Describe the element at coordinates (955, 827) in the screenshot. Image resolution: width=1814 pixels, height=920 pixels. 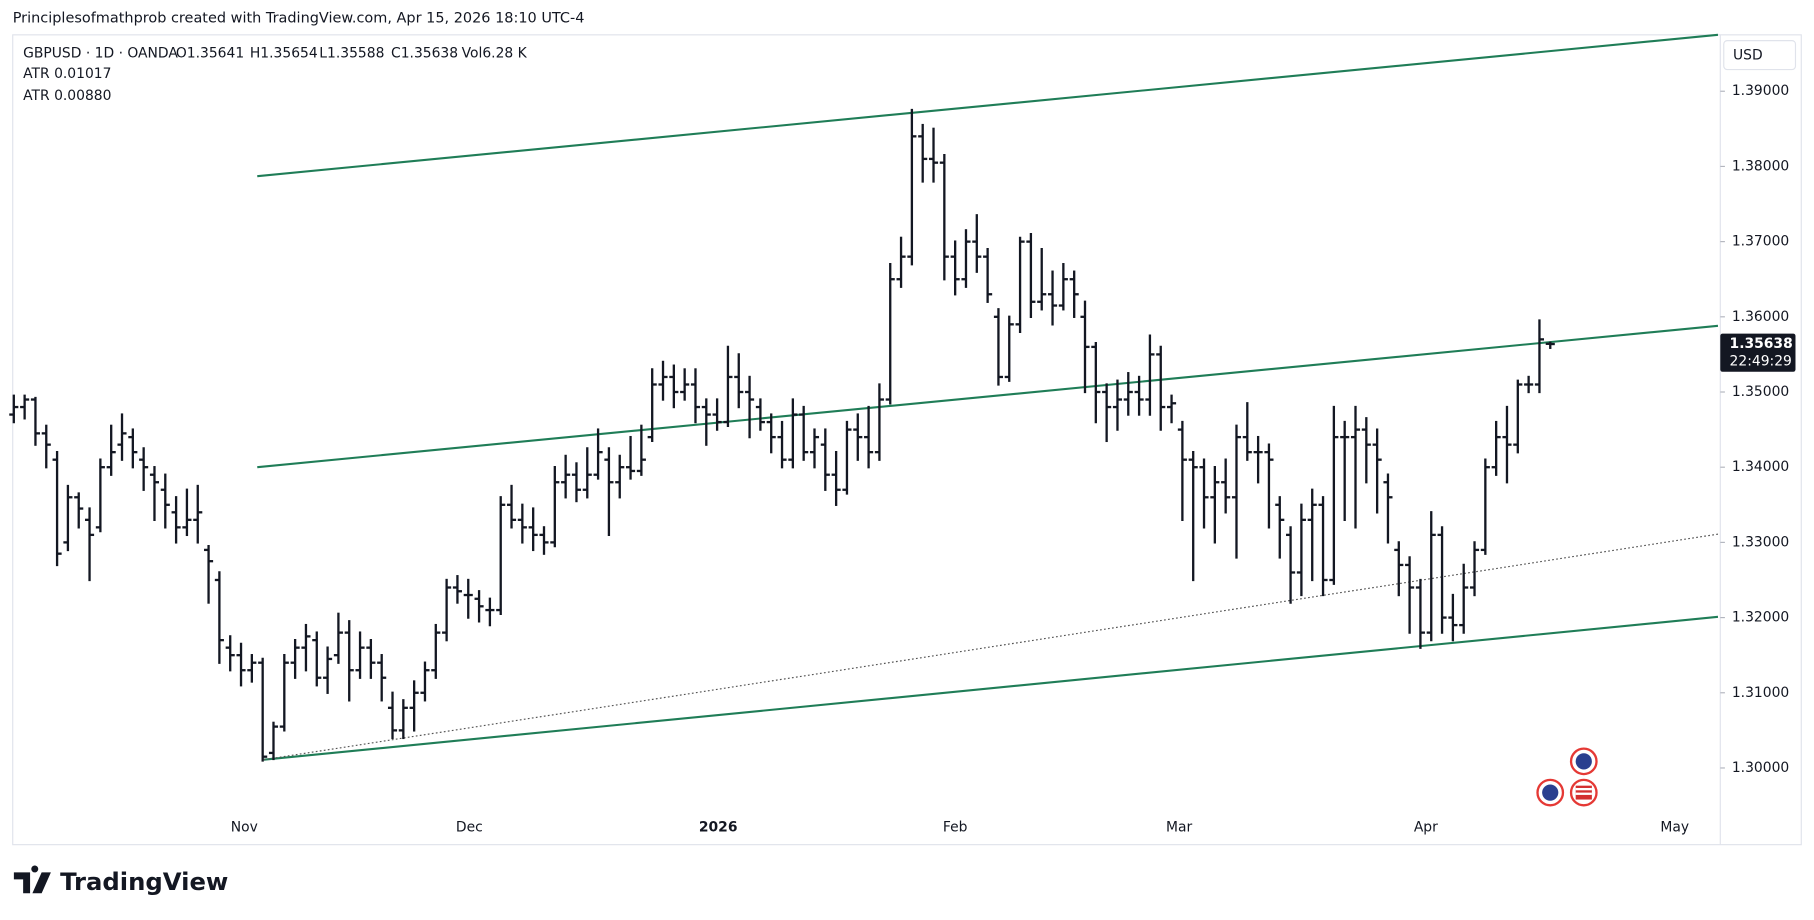
I see `x-tick-label: Feb` at that location.